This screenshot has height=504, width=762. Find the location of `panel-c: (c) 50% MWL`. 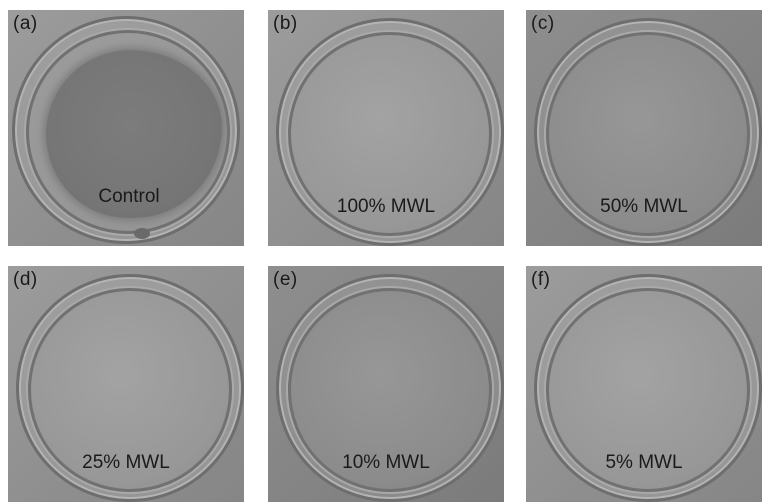

panel-c: (c) 50% MWL is located at coordinates (644, 128).